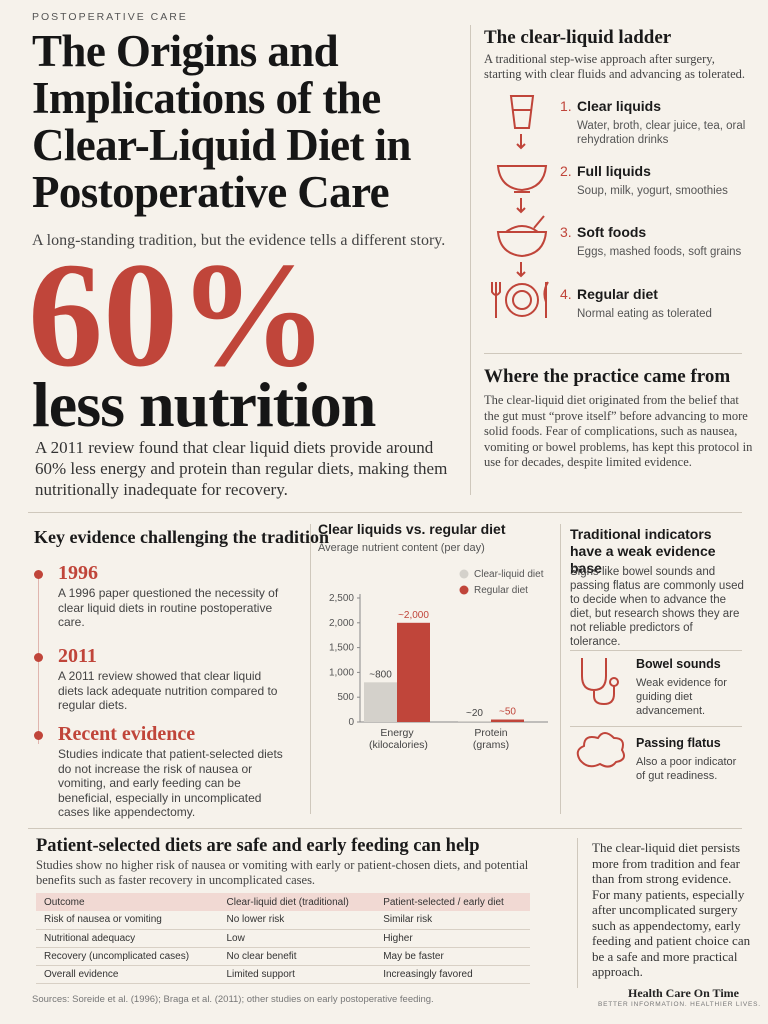 The width and height of the screenshot is (768, 1024). What do you see at coordinates (127, 974) in the screenshot?
I see `table-cell: Overall evidence` at bounding box center [127, 974].